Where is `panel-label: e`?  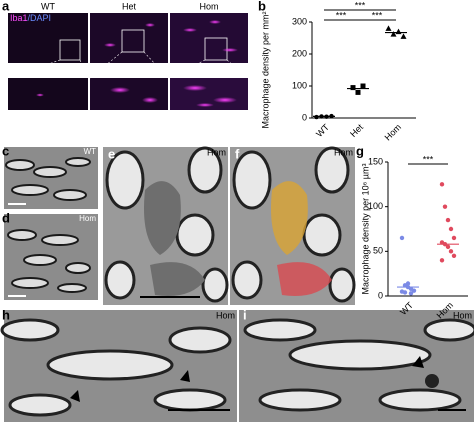
panel-label: e is located at coordinates (111, 153).